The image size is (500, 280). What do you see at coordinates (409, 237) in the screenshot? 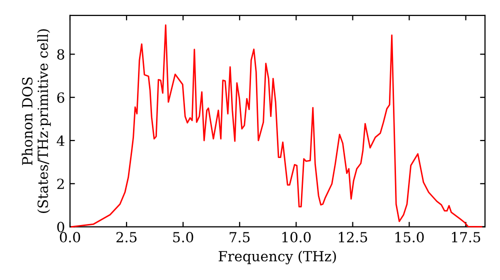
I see `x-tick-label: 15.0` at bounding box center [409, 237].